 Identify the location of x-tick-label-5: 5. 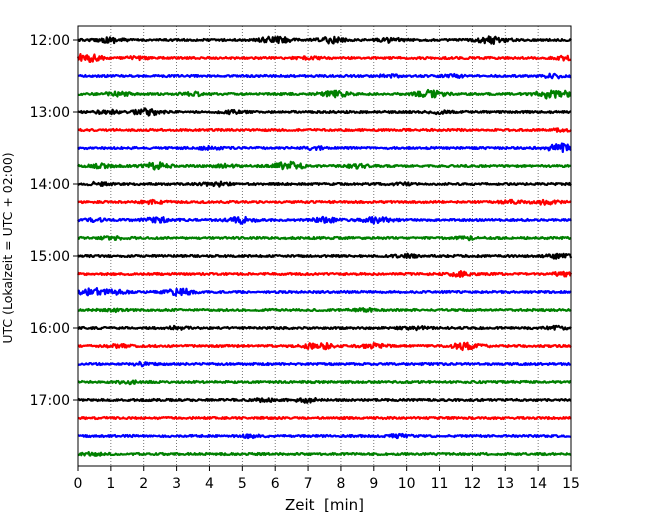
(242, 484).